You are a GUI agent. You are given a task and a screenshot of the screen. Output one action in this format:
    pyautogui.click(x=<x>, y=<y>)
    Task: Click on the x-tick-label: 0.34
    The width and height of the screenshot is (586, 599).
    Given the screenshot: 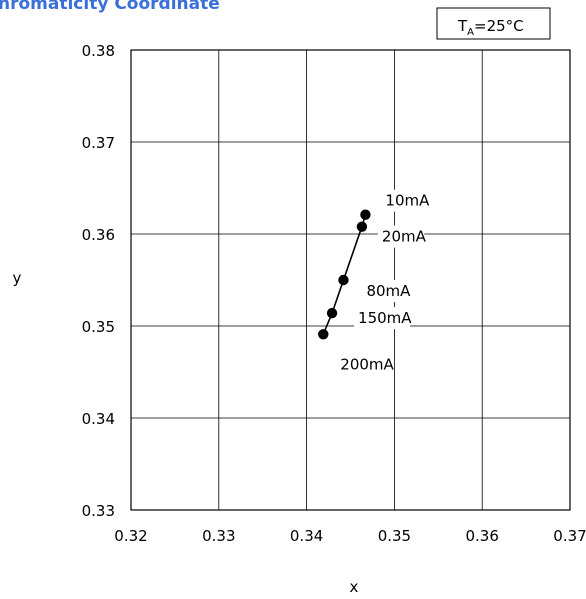 What is the action you would take?
    pyautogui.click(x=306, y=536)
    